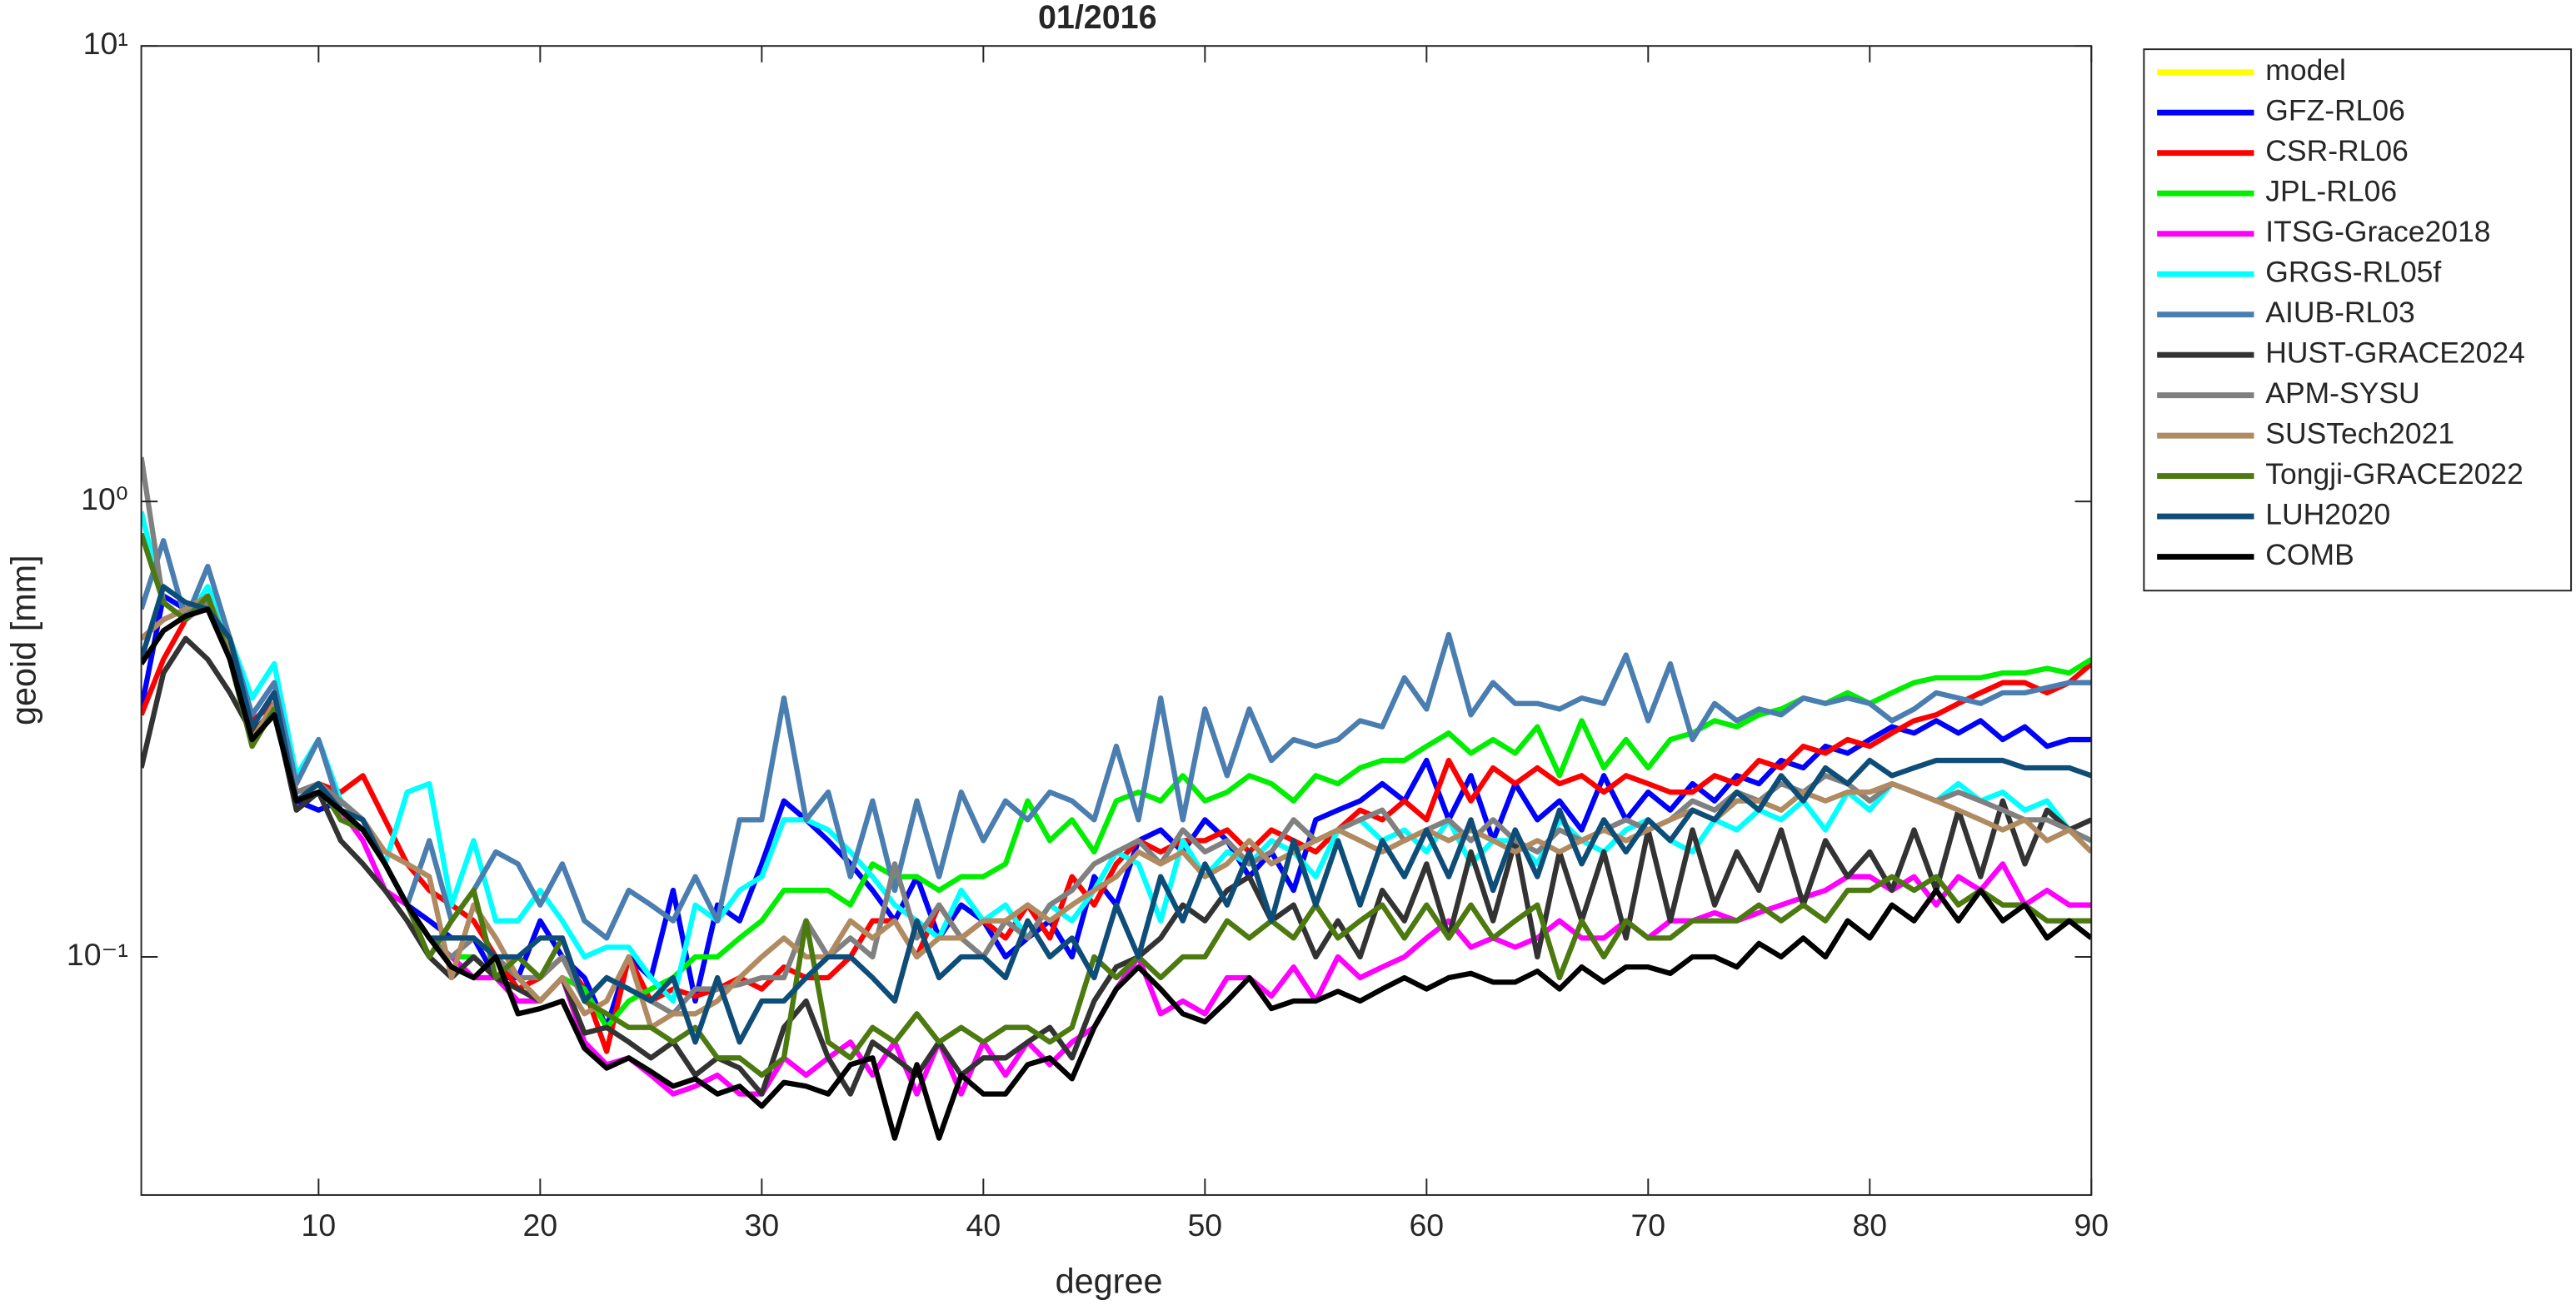 This screenshot has width=2576, height=1305. Describe the element at coordinates (1097, 18) in the screenshot. I see `chart-title: 01/2016` at that location.